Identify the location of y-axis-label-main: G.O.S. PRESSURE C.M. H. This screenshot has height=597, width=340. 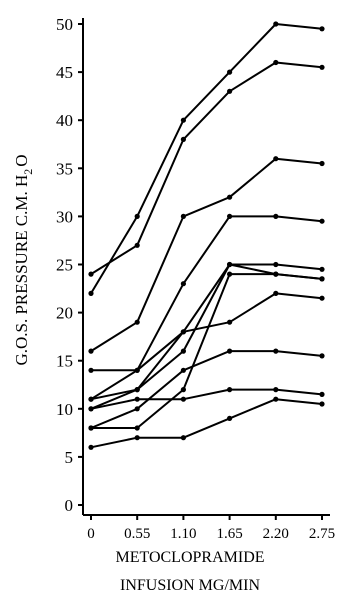
(21, 270).